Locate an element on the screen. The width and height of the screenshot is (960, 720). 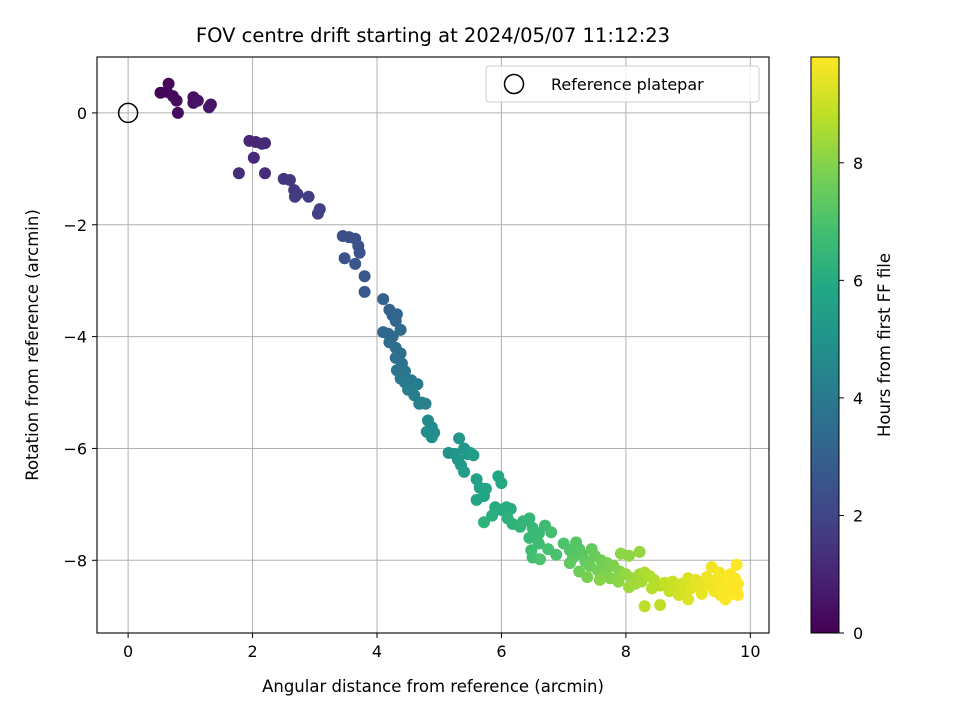
colorbar-tick-label: 2 is located at coordinates (858, 515).